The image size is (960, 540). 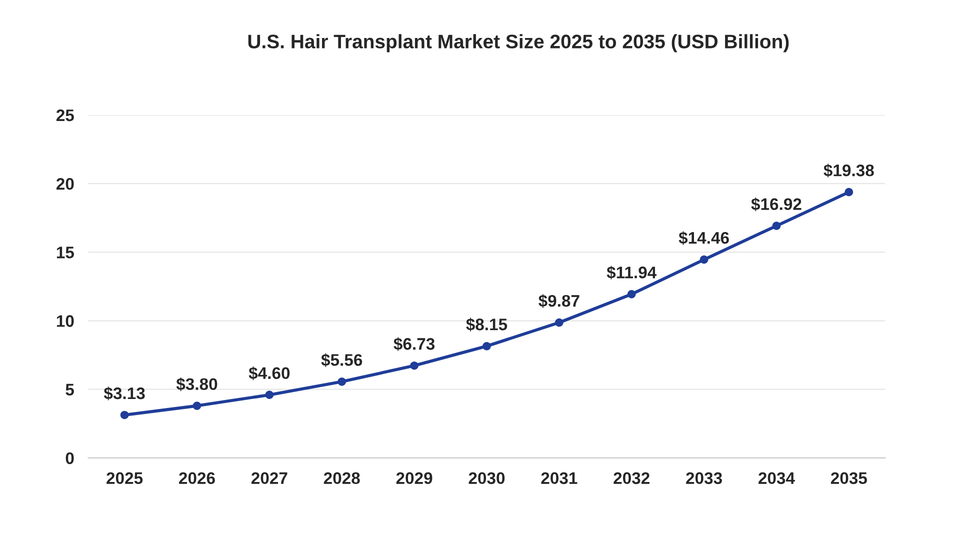 I want to click on y-tick-label: 10, so click(x=65, y=321).